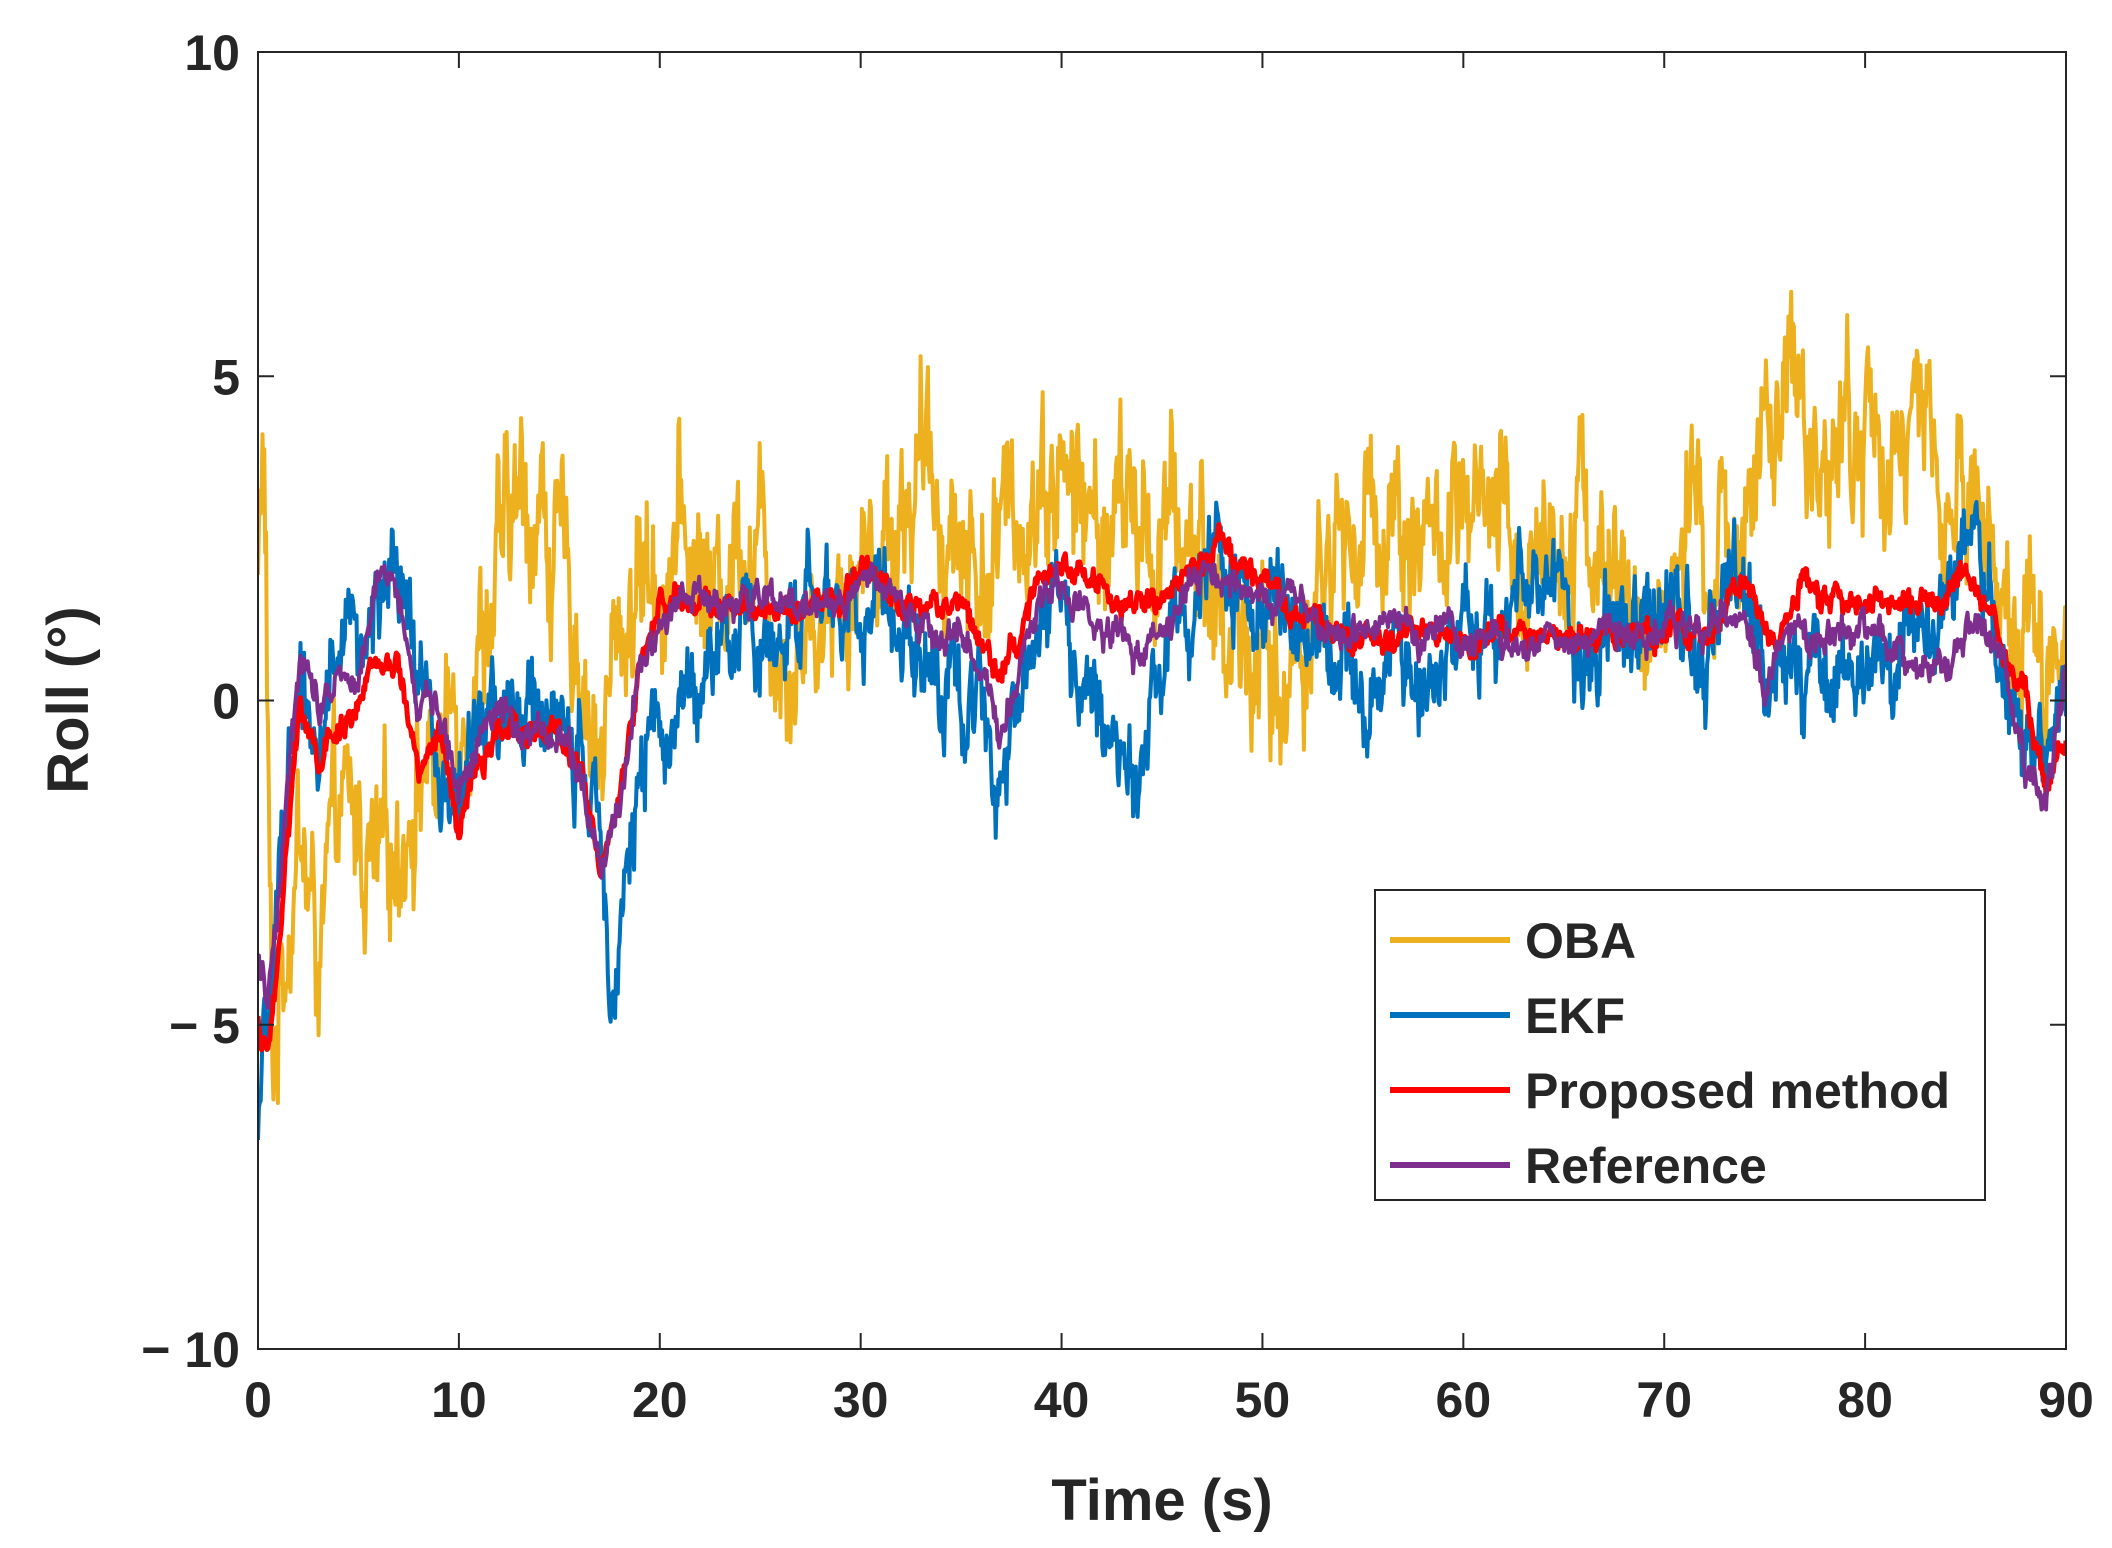  I want to click on x-tick-label: 0, so click(258, 1400).